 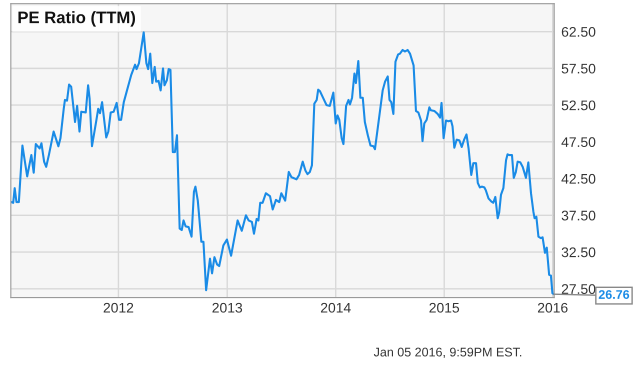 I want to click on text: Jan 05 2016, 9:59PM EST., so click(x=448, y=353).